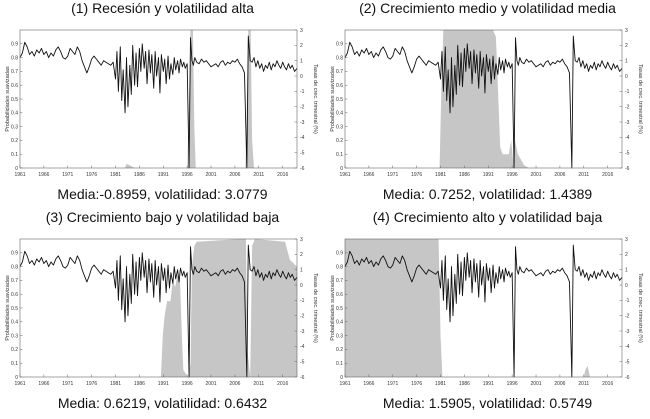  Describe the element at coordinates (162, 403) in the screenshot. I see `panel-stats: Media: 0.6219, volatilidad: 0.6432` at that location.